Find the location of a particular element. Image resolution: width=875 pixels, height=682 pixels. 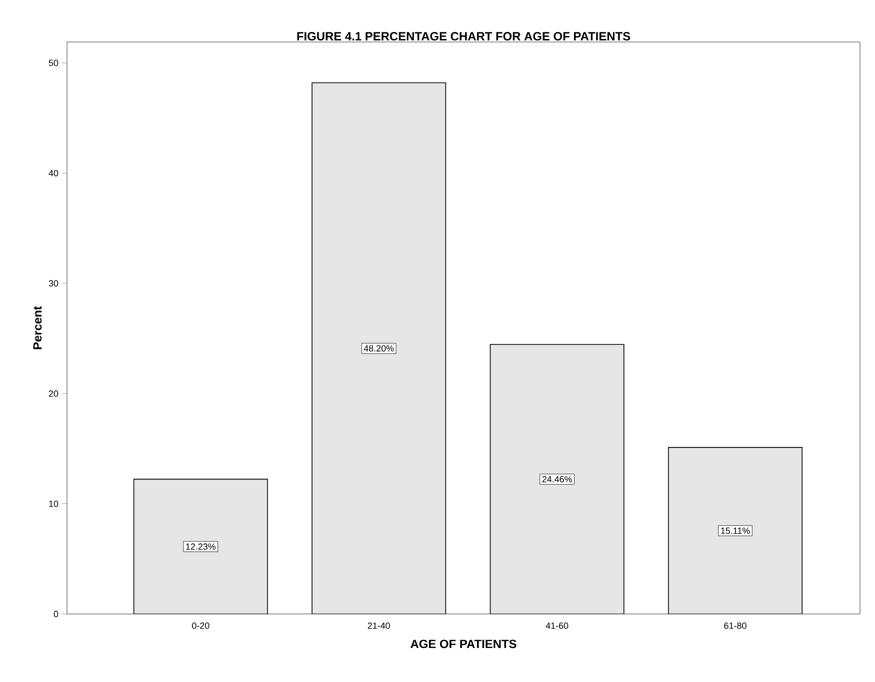

x-tick-label: 41-60 is located at coordinates (557, 625).